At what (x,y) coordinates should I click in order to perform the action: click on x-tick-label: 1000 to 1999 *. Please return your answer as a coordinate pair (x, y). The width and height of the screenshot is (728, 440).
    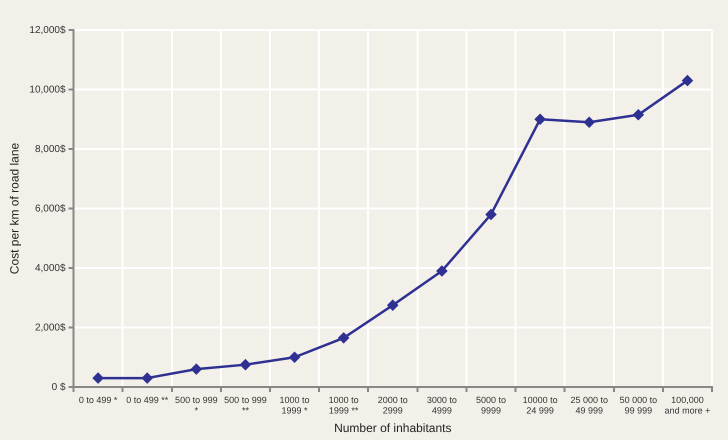
    Looking at the image, I should click on (295, 405).